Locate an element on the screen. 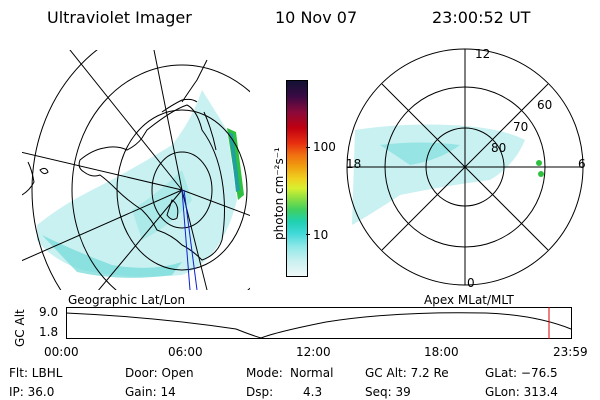 The width and height of the screenshot is (600, 400). altitude-xtick-2: 12:00 is located at coordinates (313, 352).